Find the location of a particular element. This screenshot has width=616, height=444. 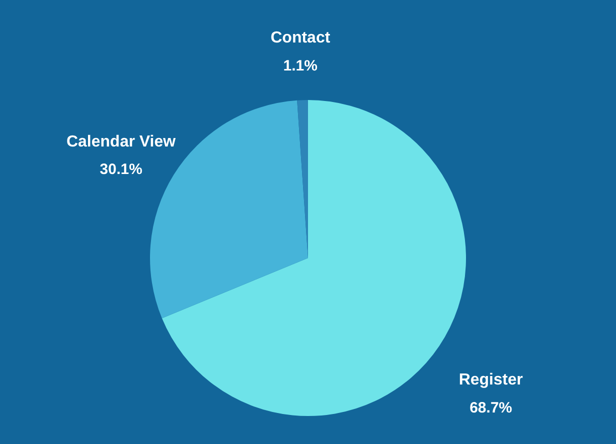

data-label: 30.1% is located at coordinates (121, 169).